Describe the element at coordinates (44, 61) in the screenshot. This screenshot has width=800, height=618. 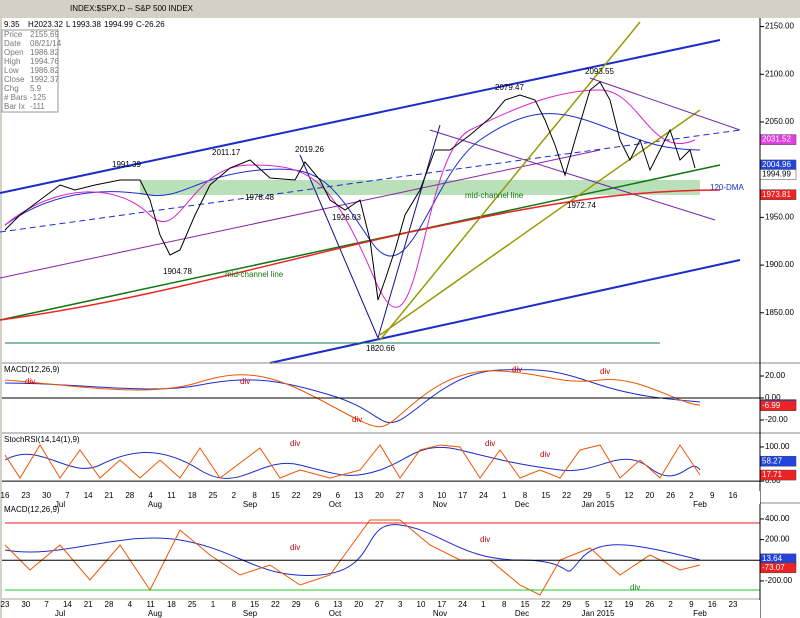
I see `info-value: 1994.76` at that location.